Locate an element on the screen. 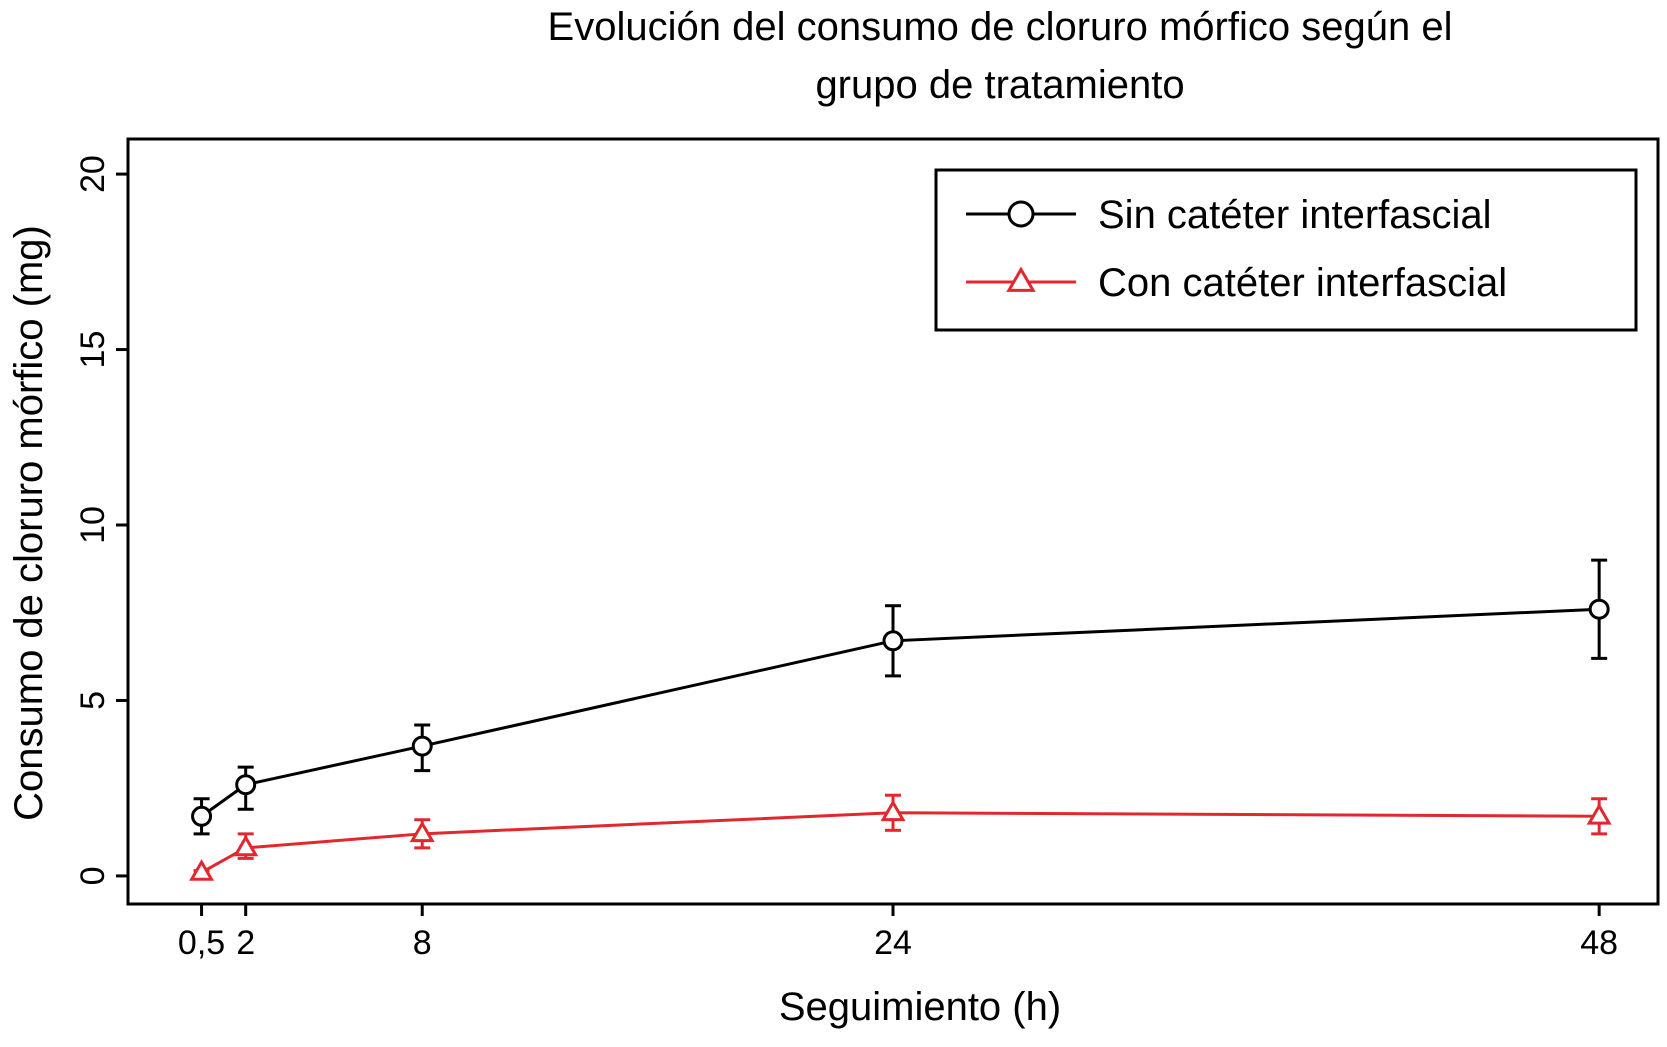  chart-title-line-2: grupo de tratamiento is located at coordinates (999, 85).